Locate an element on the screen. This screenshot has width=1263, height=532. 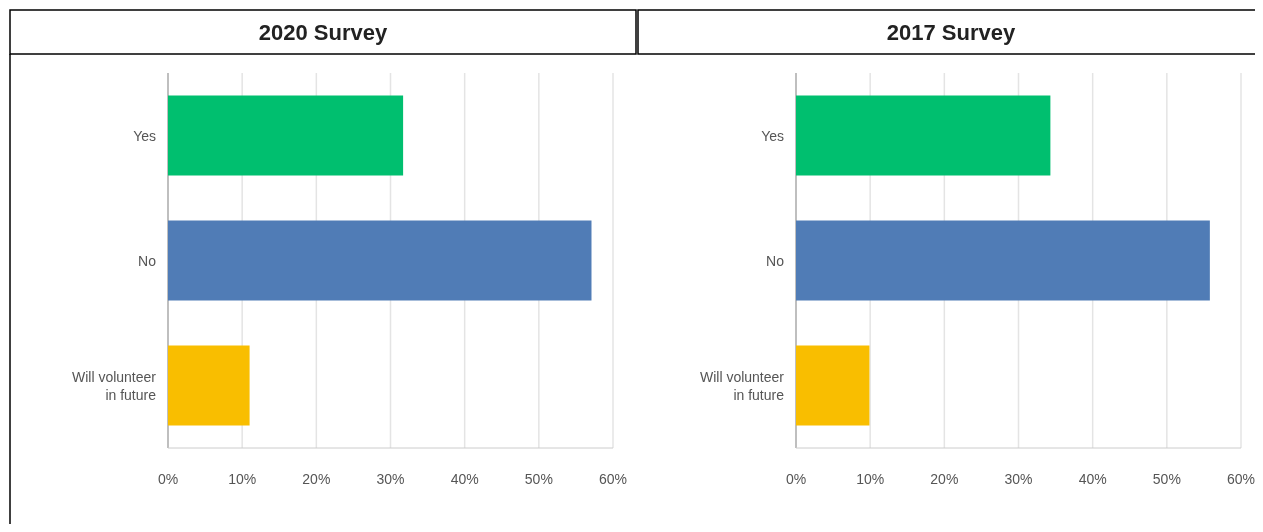
chart-title: 2017 Survey is located at coordinates (951, 32).